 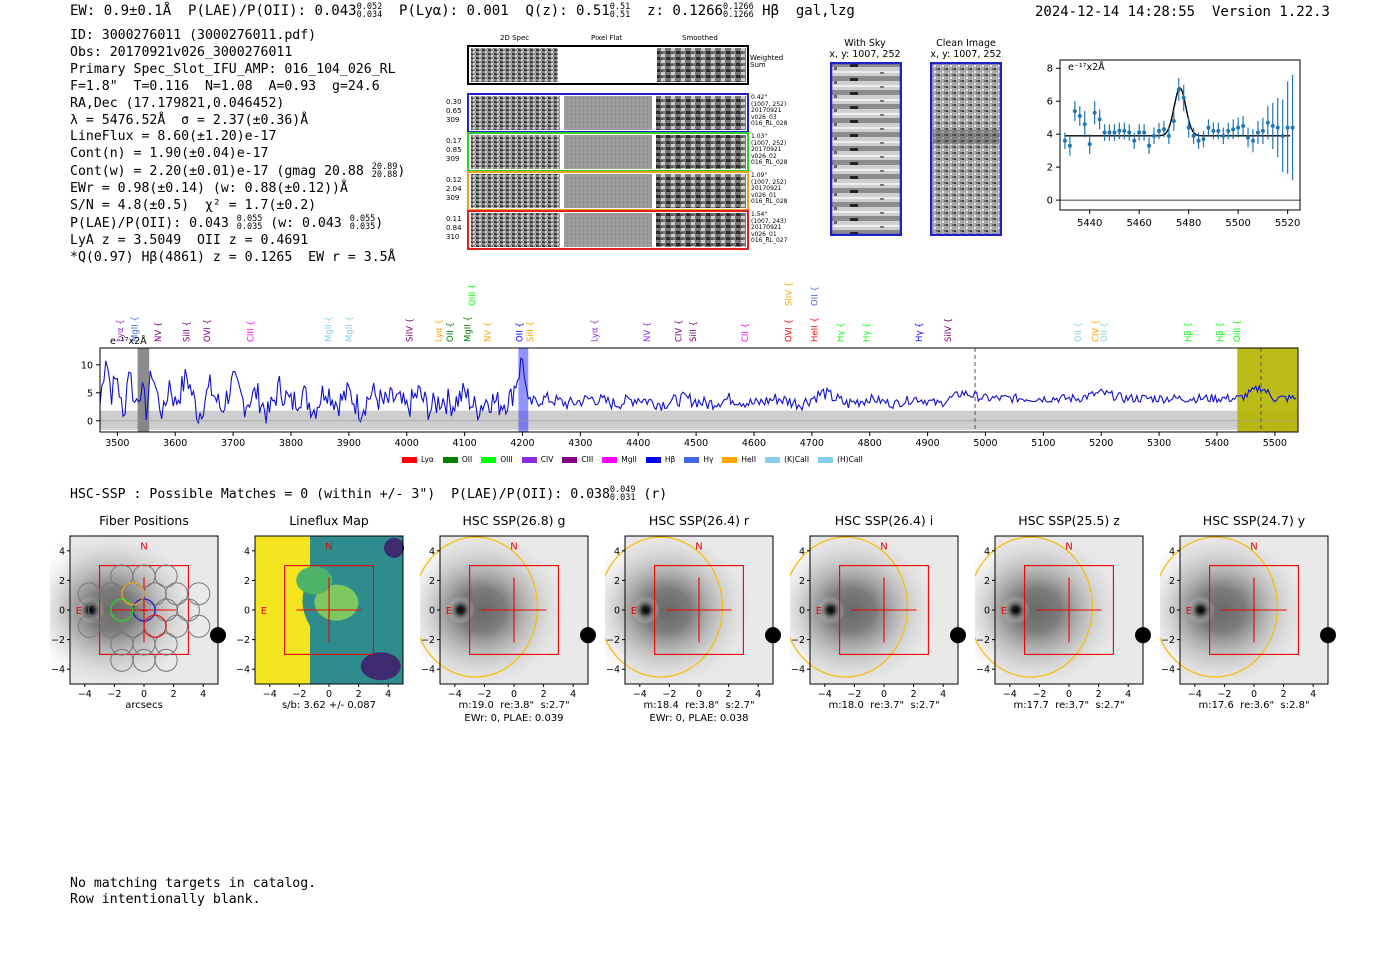 What do you see at coordinates (369, 7) in the screenshot?
I see `plae-hi: 0.052` at bounding box center [369, 7].